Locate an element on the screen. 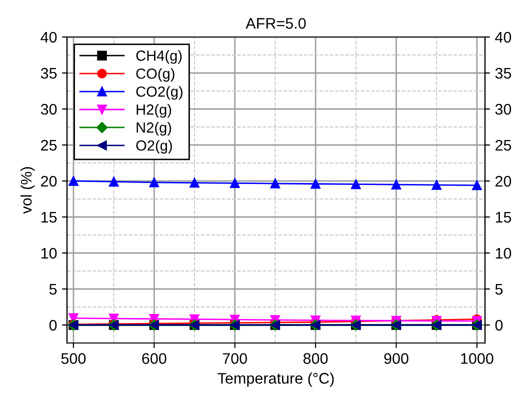 The image size is (517, 401). y2-tick-label: 35 is located at coordinates (503, 73).